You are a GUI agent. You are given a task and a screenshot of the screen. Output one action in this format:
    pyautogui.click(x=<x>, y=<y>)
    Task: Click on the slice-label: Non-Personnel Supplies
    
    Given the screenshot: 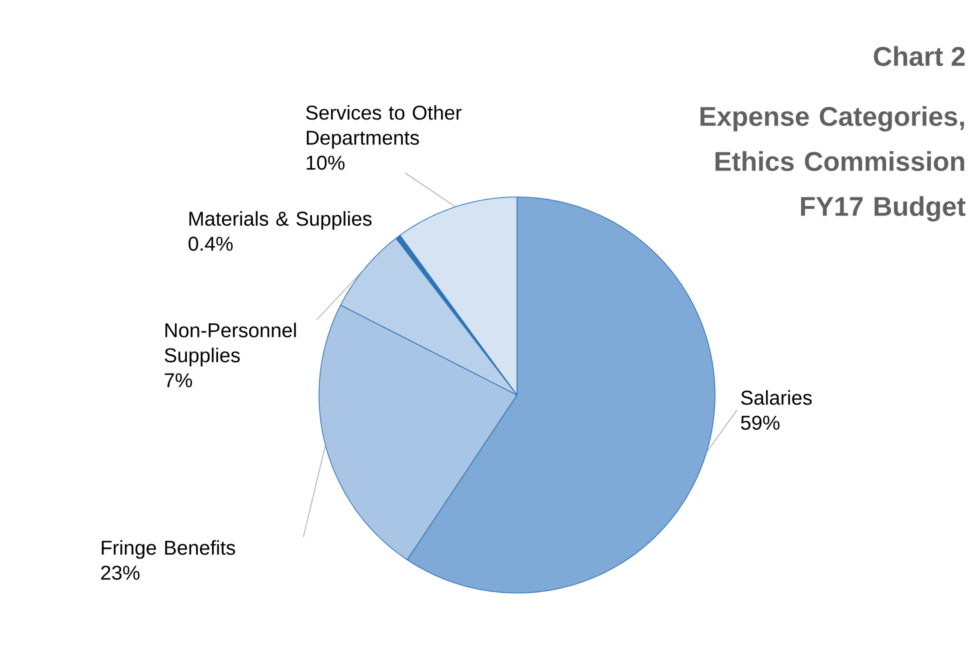 What is the action you would take?
    pyautogui.click(x=230, y=344)
    